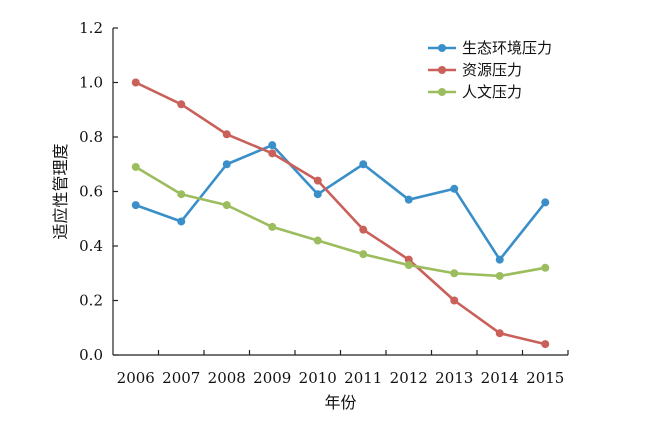  What do you see at coordinates (91, 192) in the screenshot?
I see `y-tick-label: 0.6` at bounding box center [91, 192].